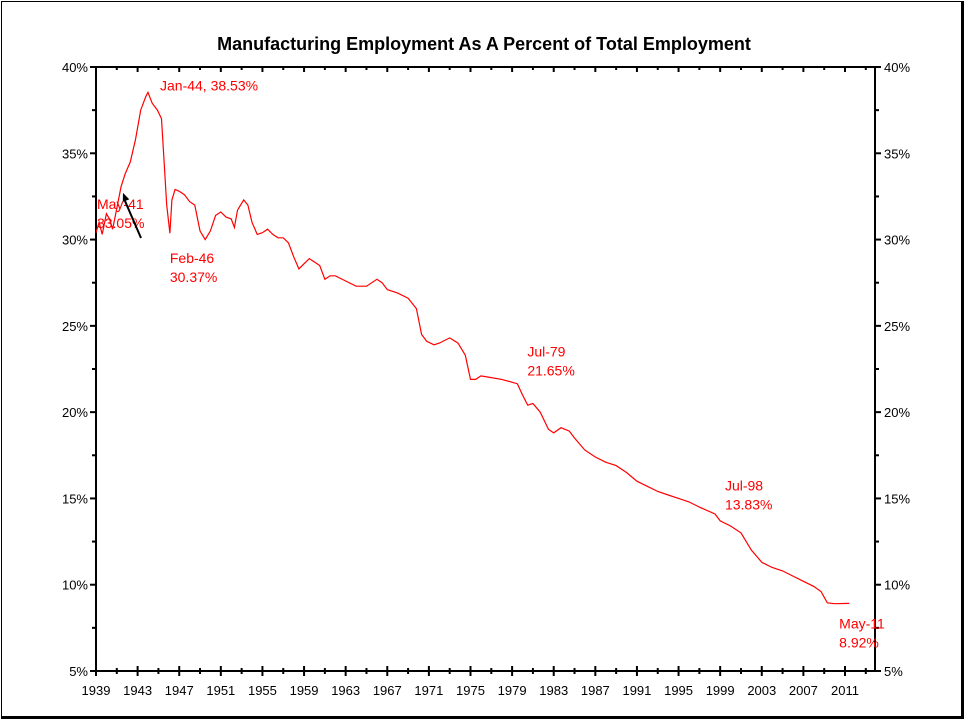  I want to click on annotation-value: 8.92%, so click(859, 642).